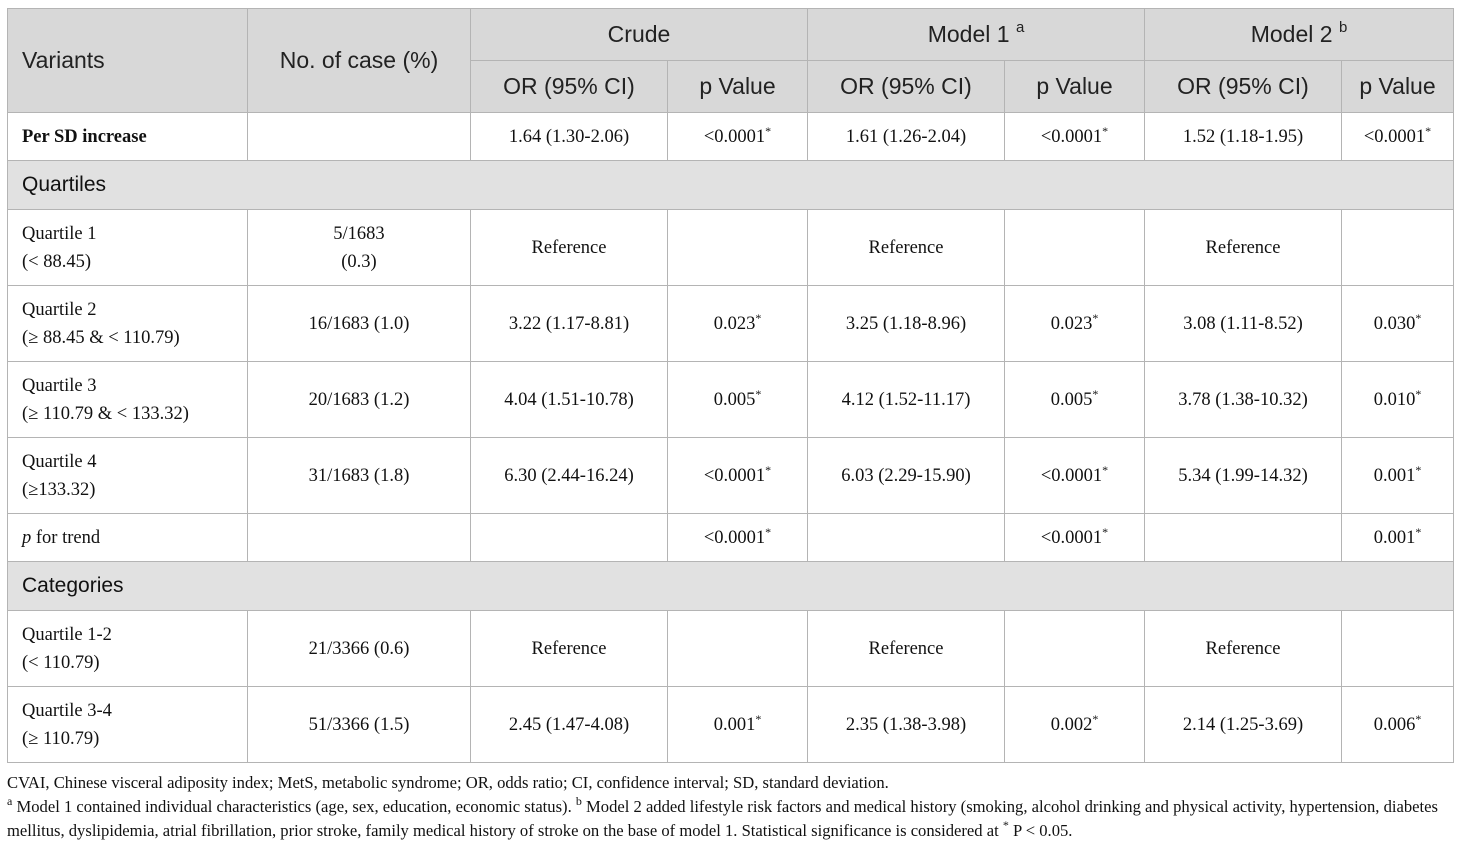  Describe the element at coordinates (569, 537) in the screenshot. I see `cell-crude-or` at that location.